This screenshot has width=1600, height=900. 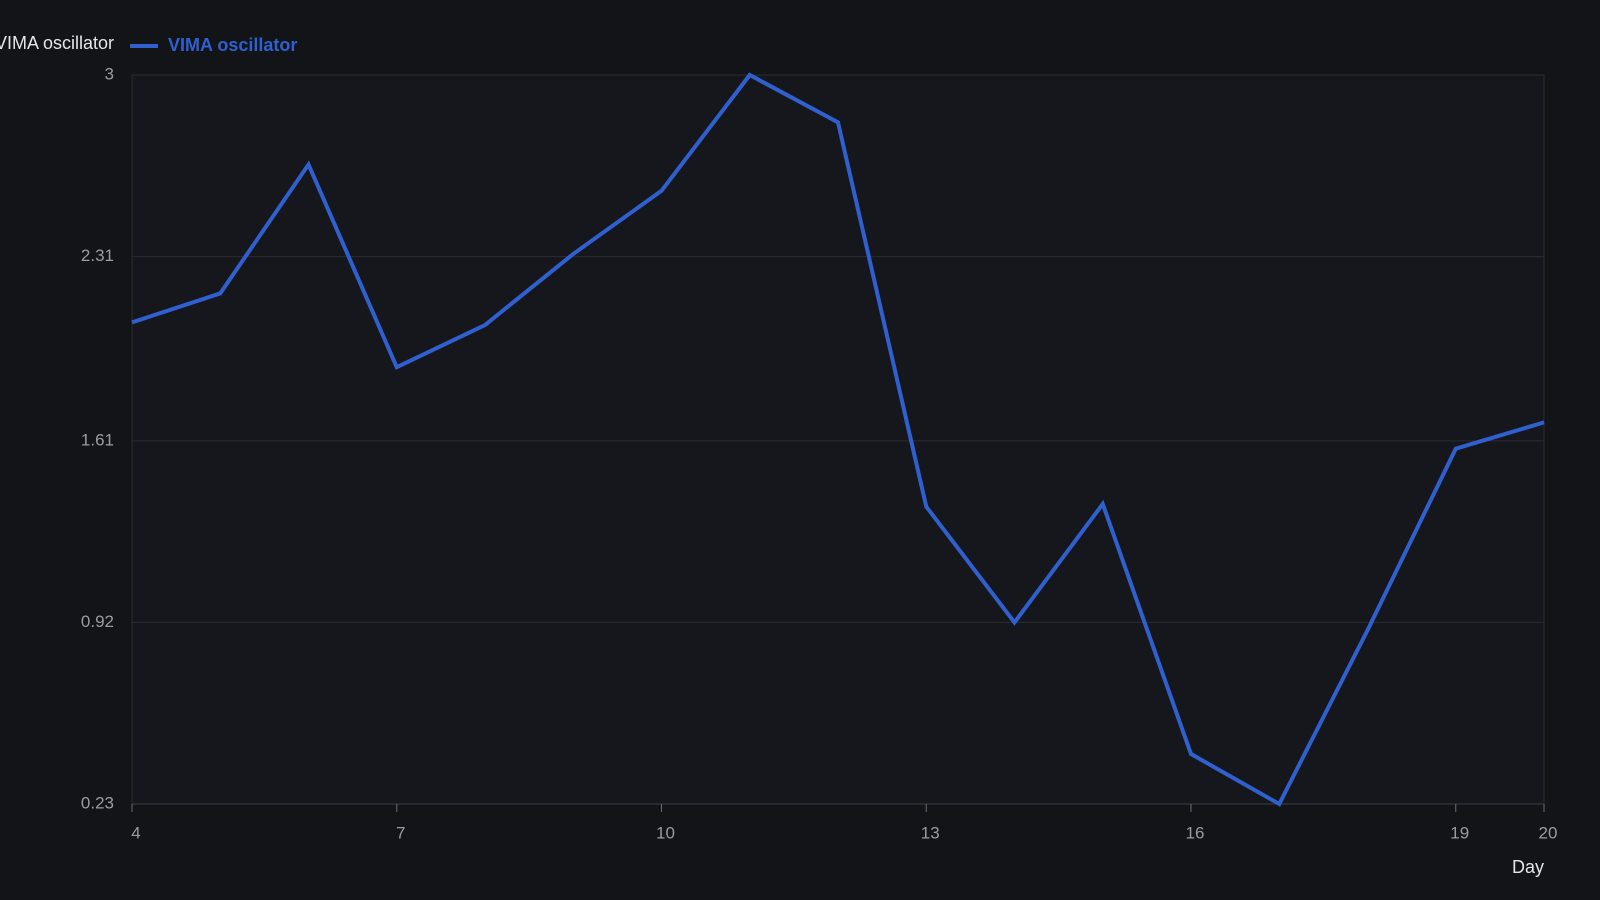 I want to click on y-axis-title: VIMA oscillator, so click(x=57, y=43).